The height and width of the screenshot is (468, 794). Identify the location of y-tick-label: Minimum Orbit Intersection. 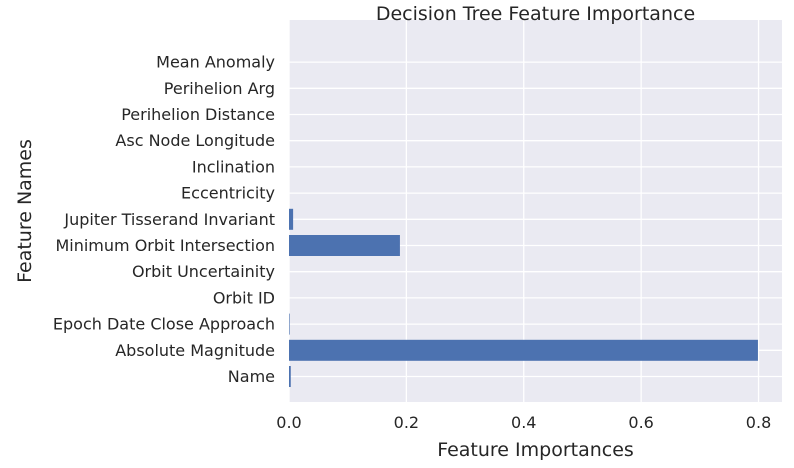
(165, 245).